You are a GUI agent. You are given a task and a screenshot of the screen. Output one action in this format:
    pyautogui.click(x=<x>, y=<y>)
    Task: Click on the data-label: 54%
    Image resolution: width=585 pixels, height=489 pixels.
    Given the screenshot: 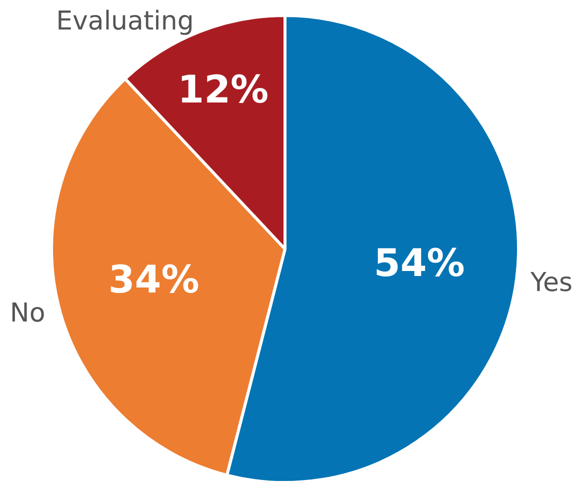 What is the action you would take?
    pyautogui.click(x=419, y=262)
    